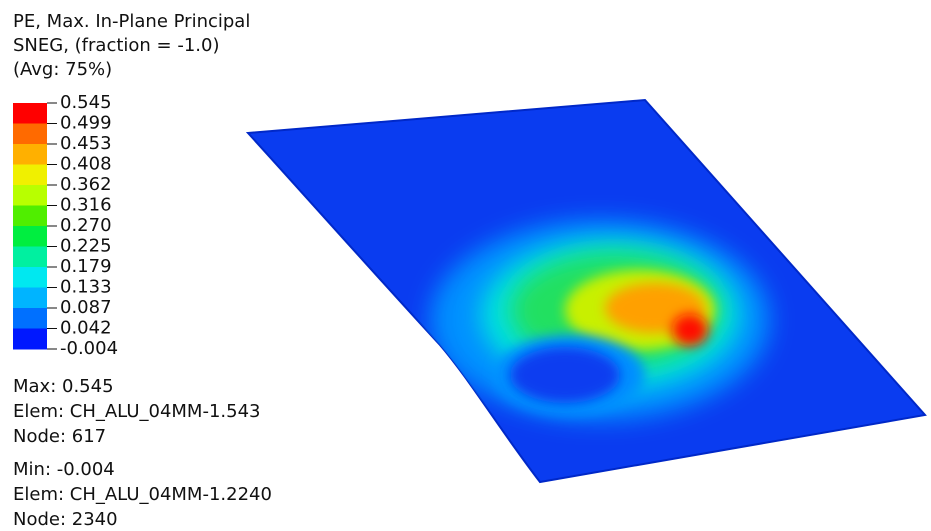 This screenshot has width=931, height=531. Describe the element at coordinates (86, 143) in the screenshot. I see `legend-tick-label: 0.453` at that location.